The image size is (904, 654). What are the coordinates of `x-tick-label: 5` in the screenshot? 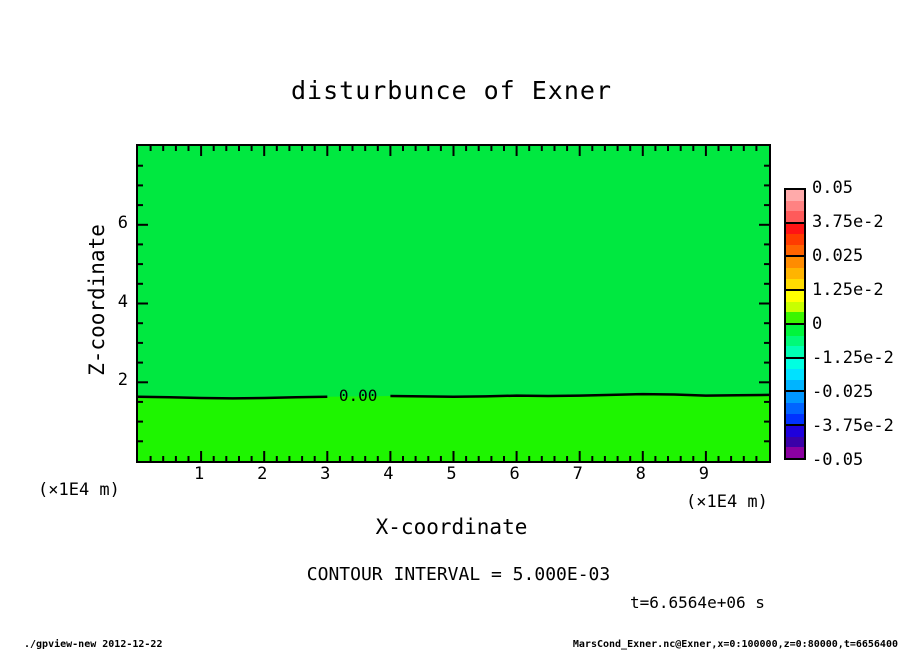 It's located at (451, 474).